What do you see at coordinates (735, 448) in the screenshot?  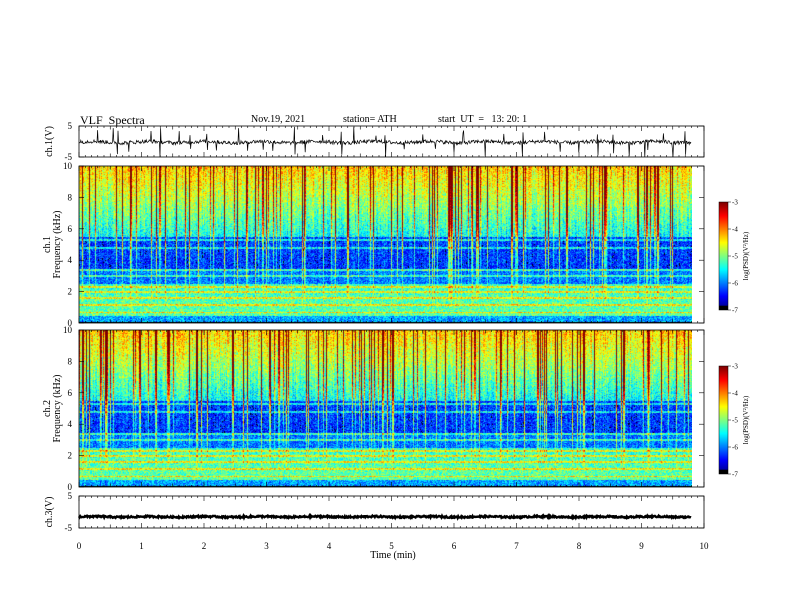 I see `spectrogram-ch2-colorbar-tick: -6` at bounding box center [735, 448].